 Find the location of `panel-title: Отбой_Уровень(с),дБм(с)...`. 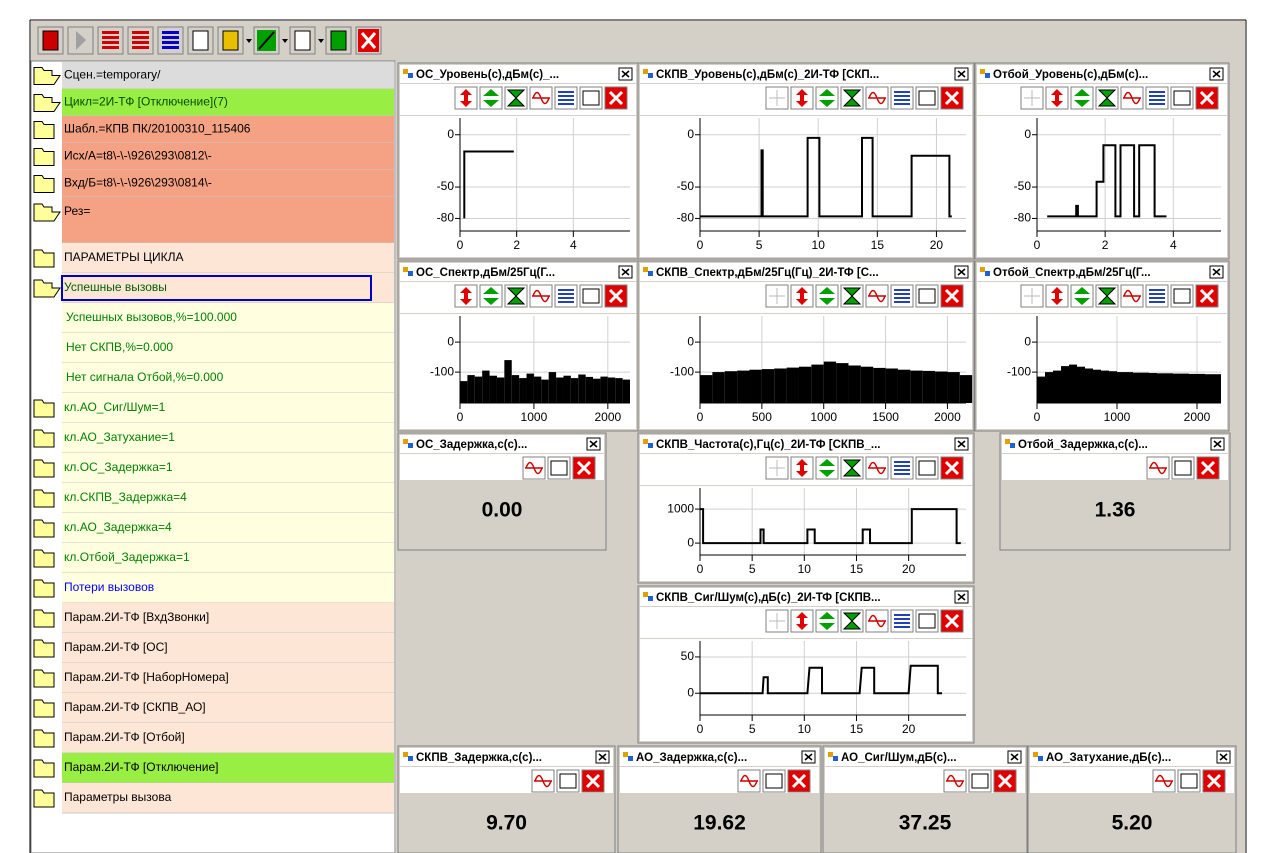

panel-title: Отбой_Уровень(с),дБм(с)... is located at coordinates (1070, 75).